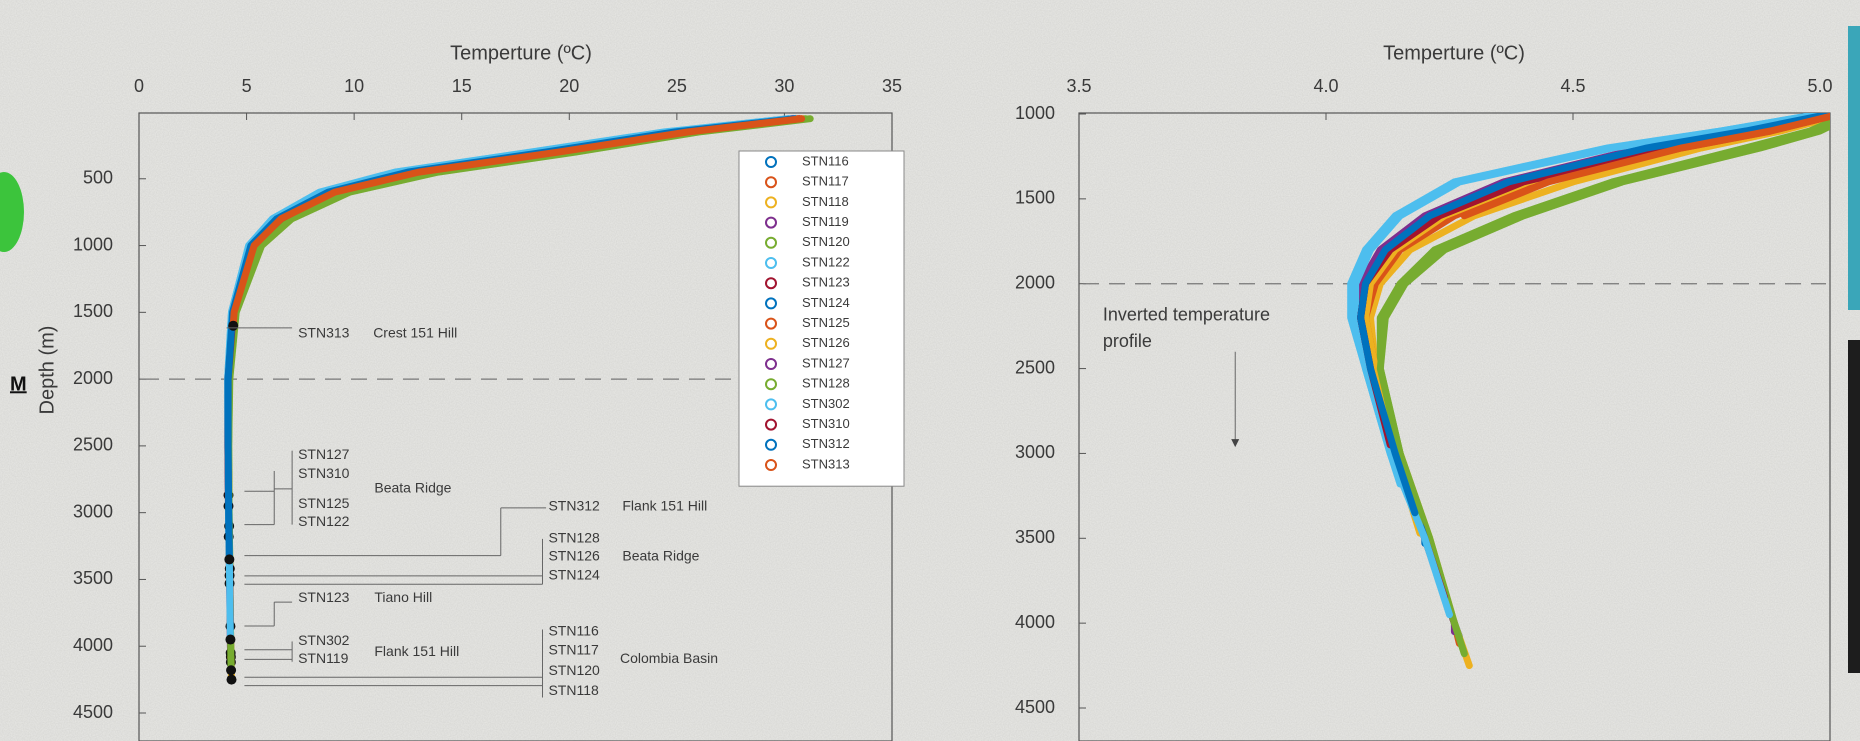 This screenshot has height=741, width=1860. Describe the element at coordinates (1572, 86) in the screenshot. I see `x-tick-label: 4.5` at that location.